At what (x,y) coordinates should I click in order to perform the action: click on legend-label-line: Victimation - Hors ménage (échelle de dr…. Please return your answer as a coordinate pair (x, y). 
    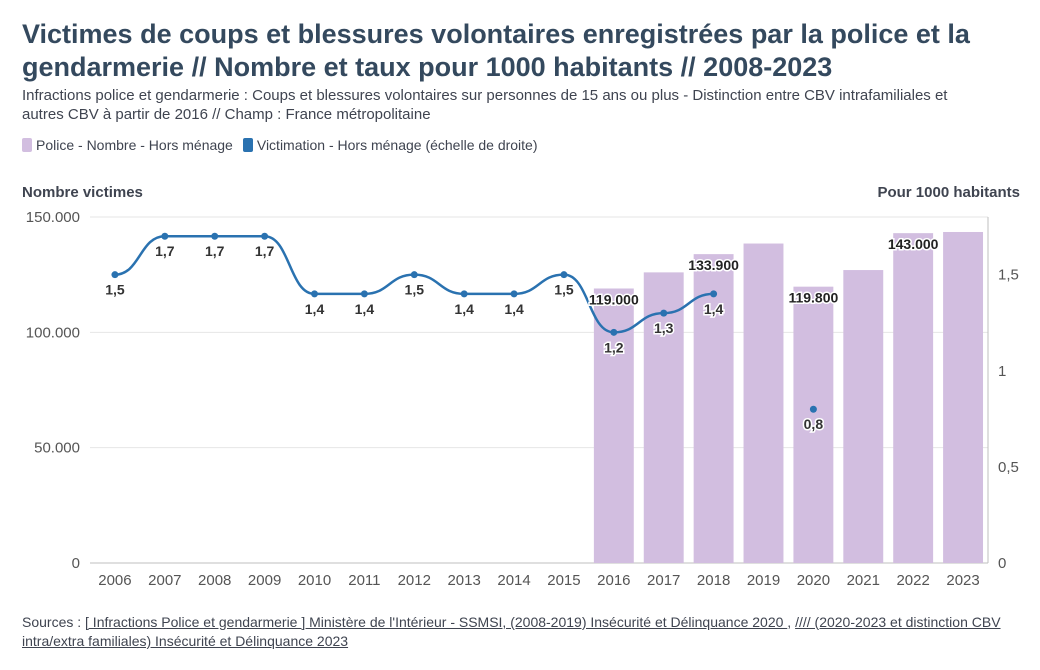
    Looking at the image, I should click on (397, 145).